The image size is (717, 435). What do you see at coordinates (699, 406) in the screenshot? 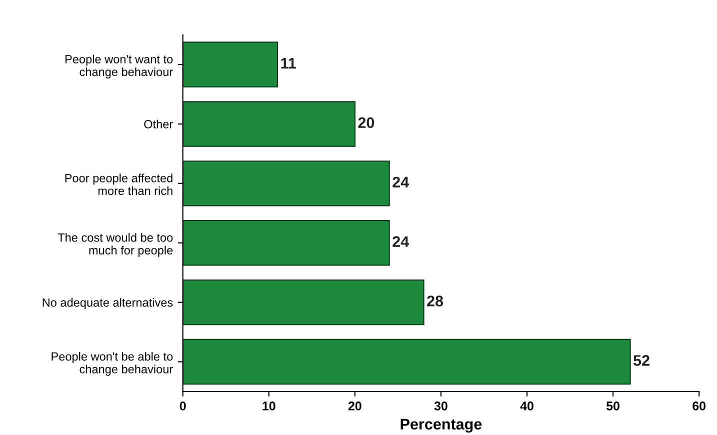
I see `x-tick-label: 60` at bounding box center [699, 406].